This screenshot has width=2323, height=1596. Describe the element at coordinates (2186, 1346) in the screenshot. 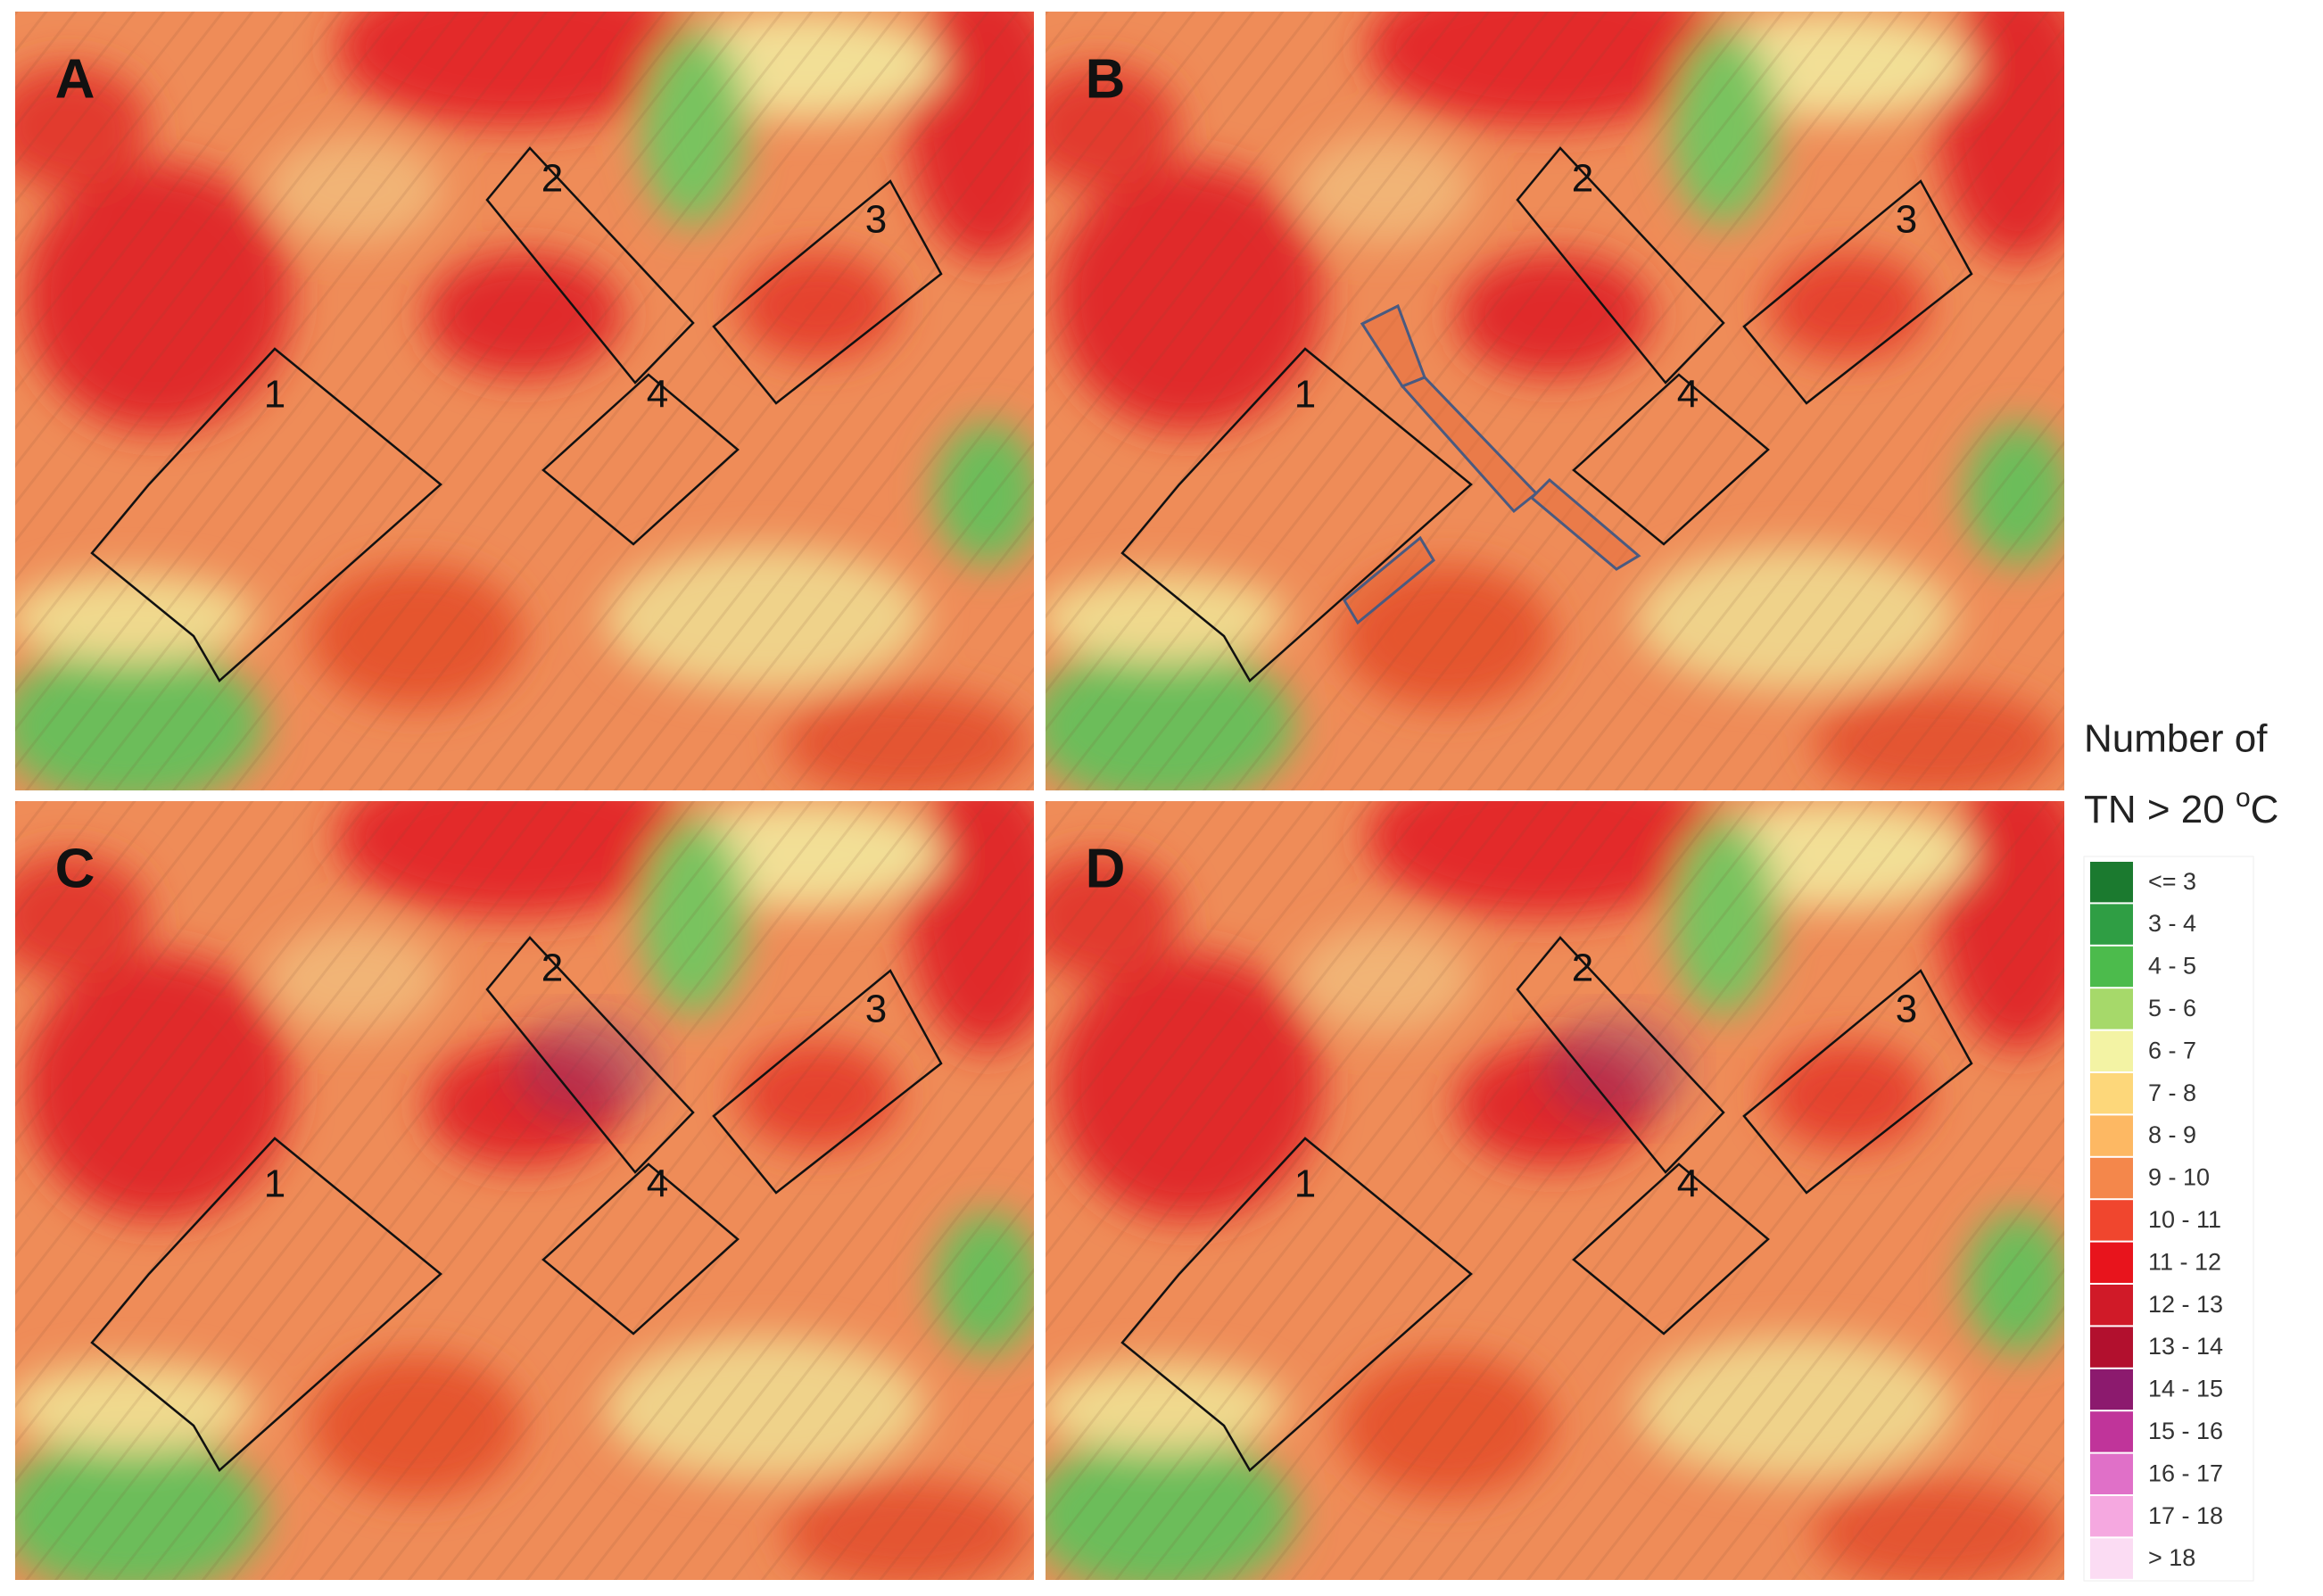

I see `legend-label: 13 - 14` at that location.